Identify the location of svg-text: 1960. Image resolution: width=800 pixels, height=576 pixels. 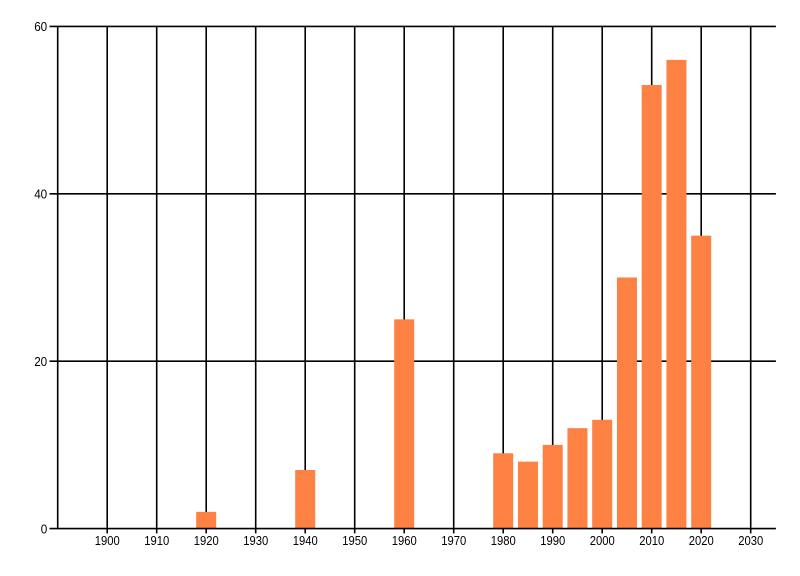
(404, 540).